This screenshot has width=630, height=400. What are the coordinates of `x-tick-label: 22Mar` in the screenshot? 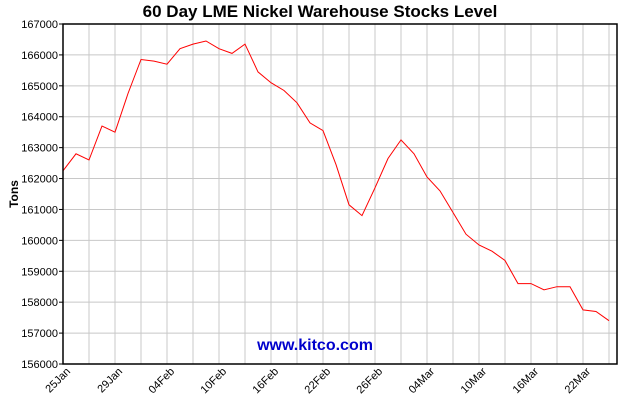 It's located at (578, 380).